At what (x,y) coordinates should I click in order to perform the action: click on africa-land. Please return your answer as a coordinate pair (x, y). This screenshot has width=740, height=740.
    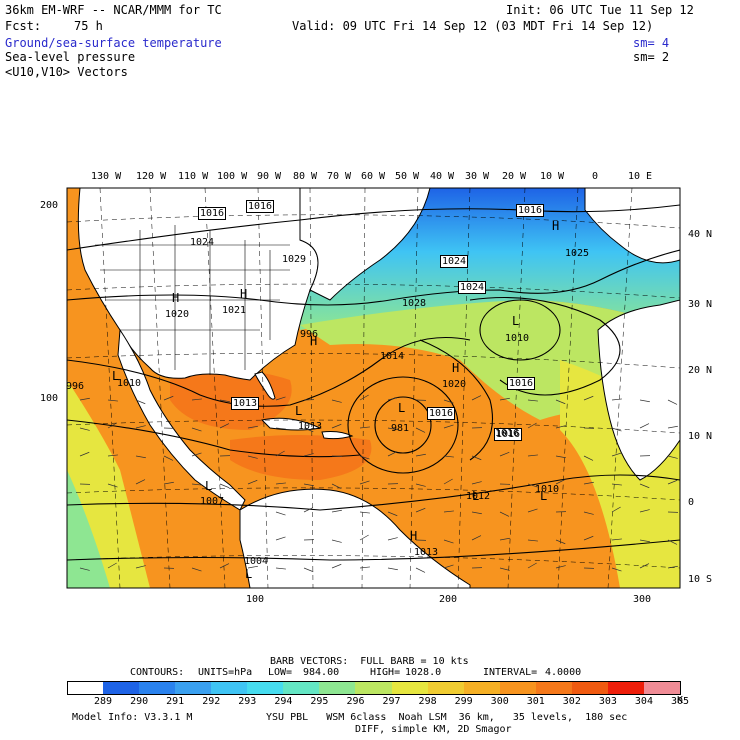
    Looking at the image, I should click on (638, 390).